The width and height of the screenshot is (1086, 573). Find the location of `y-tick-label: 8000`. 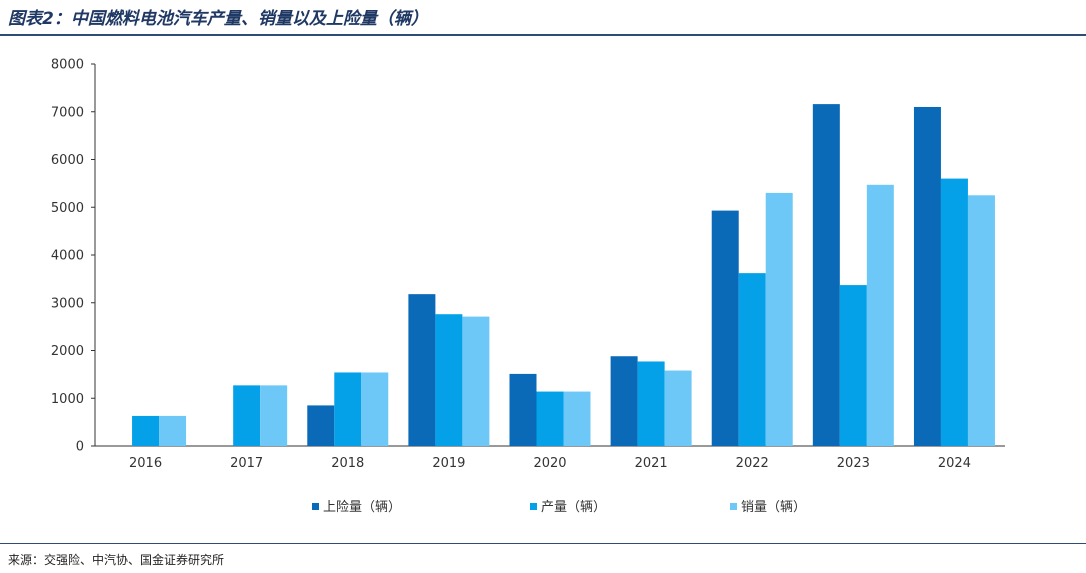

y-tick-label: 8000 is located at coordinates (67, 65).